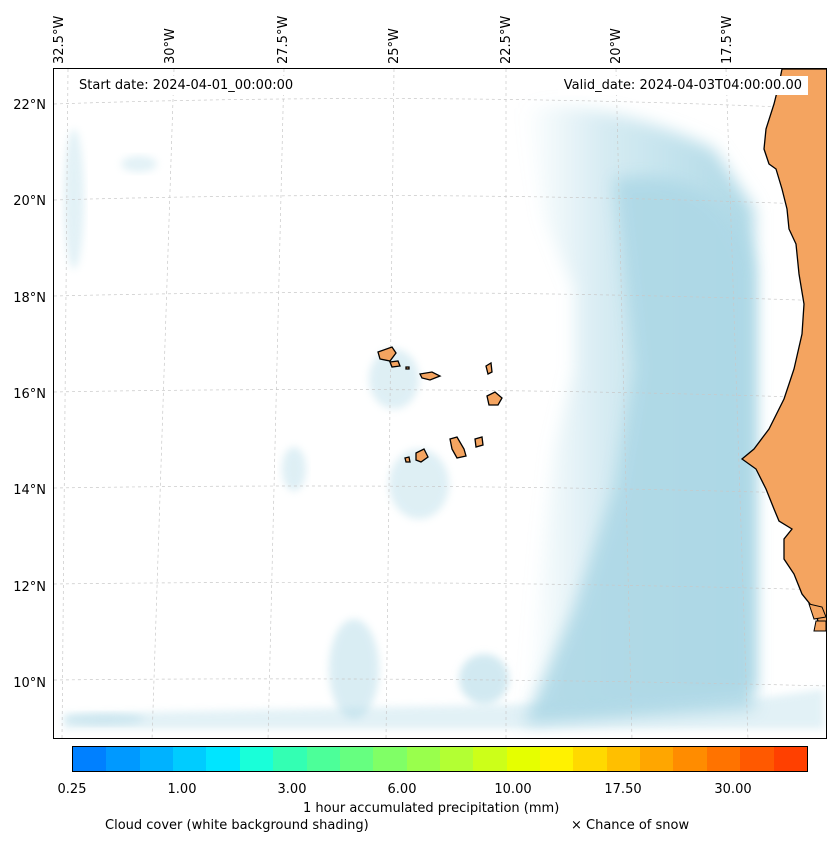 This screenshot has width=837, height=844. What do you see at coordinates (387, 354) in the screenshot?
I see `island-santo-antao` at bounding box center [387, 354].